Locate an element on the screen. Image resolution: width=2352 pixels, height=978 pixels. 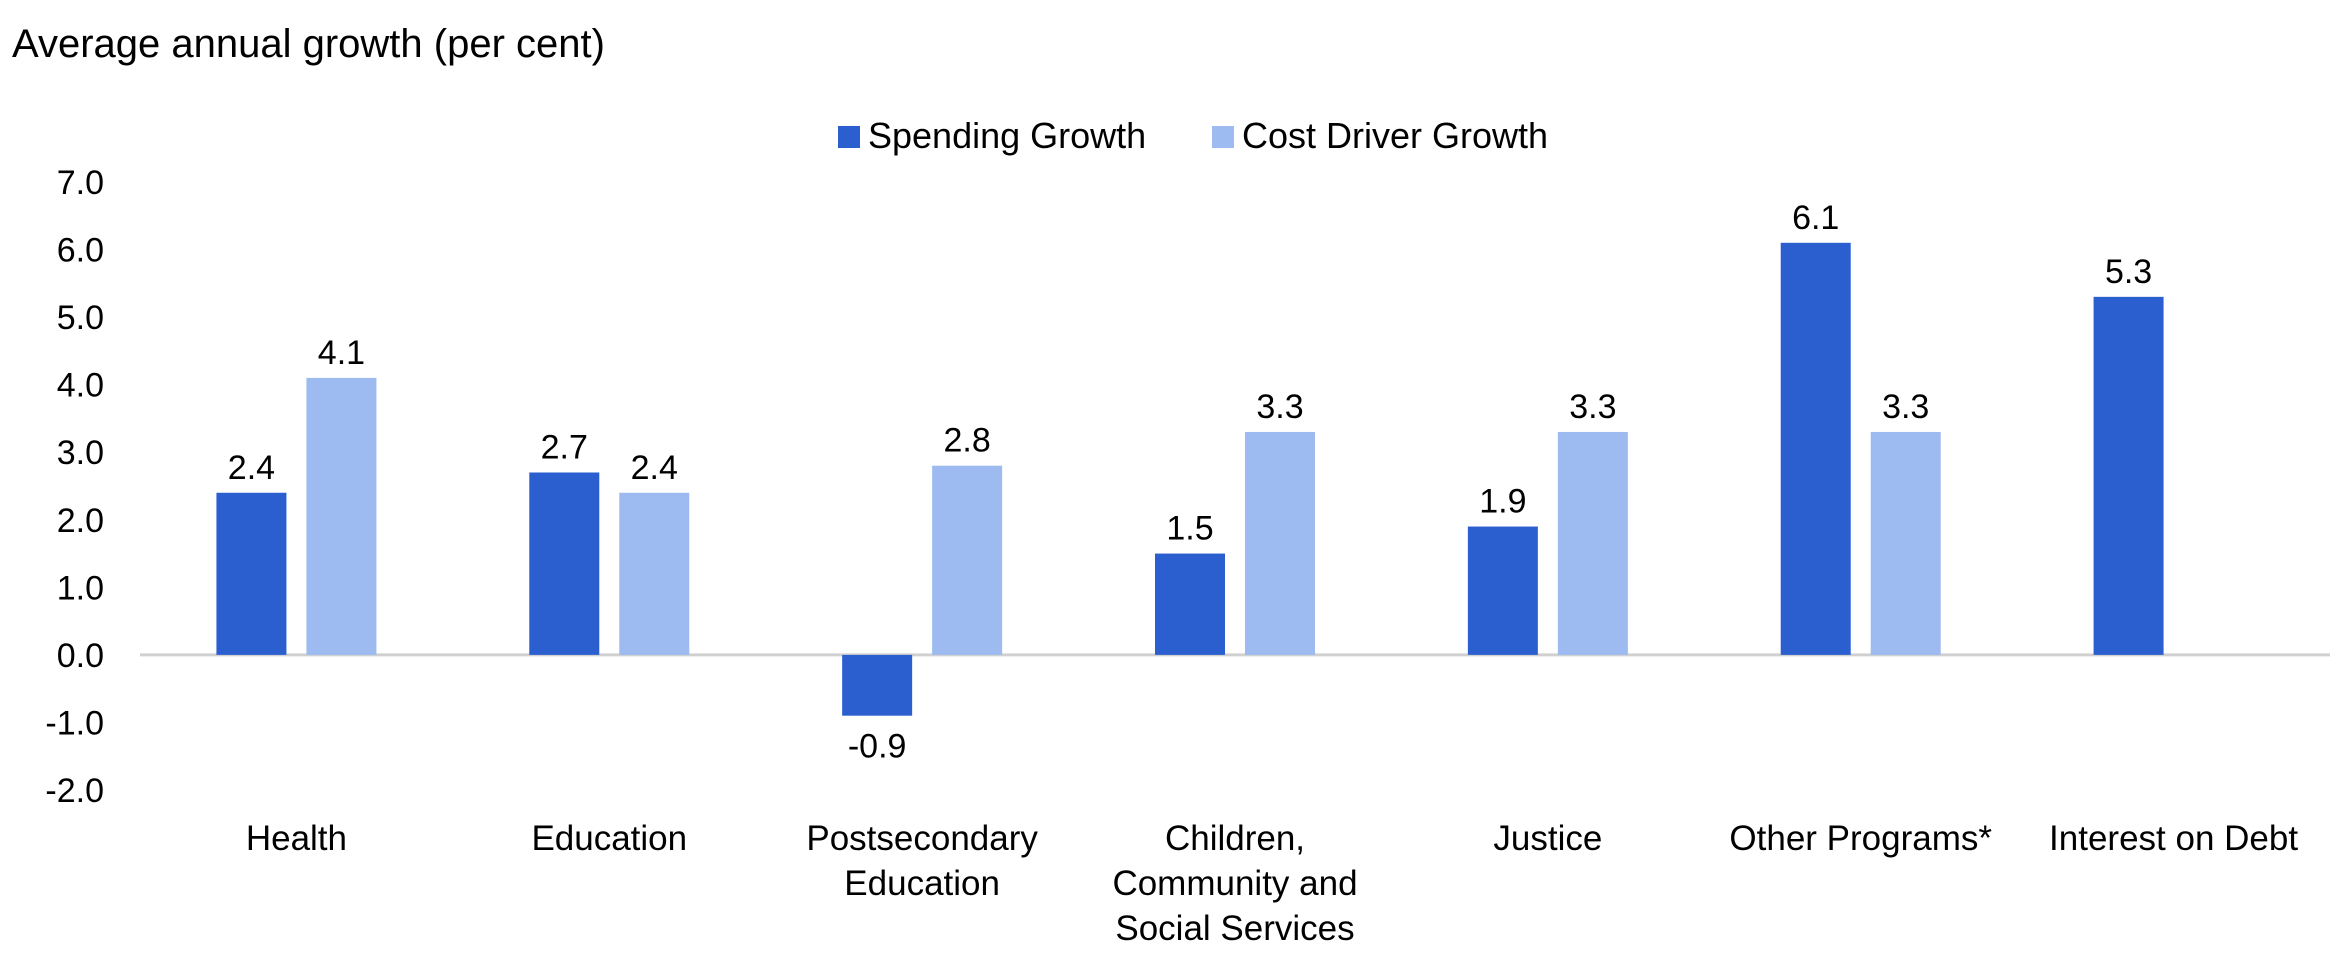
y-tick-label: 1.0 is located at coordinates (80, 588).